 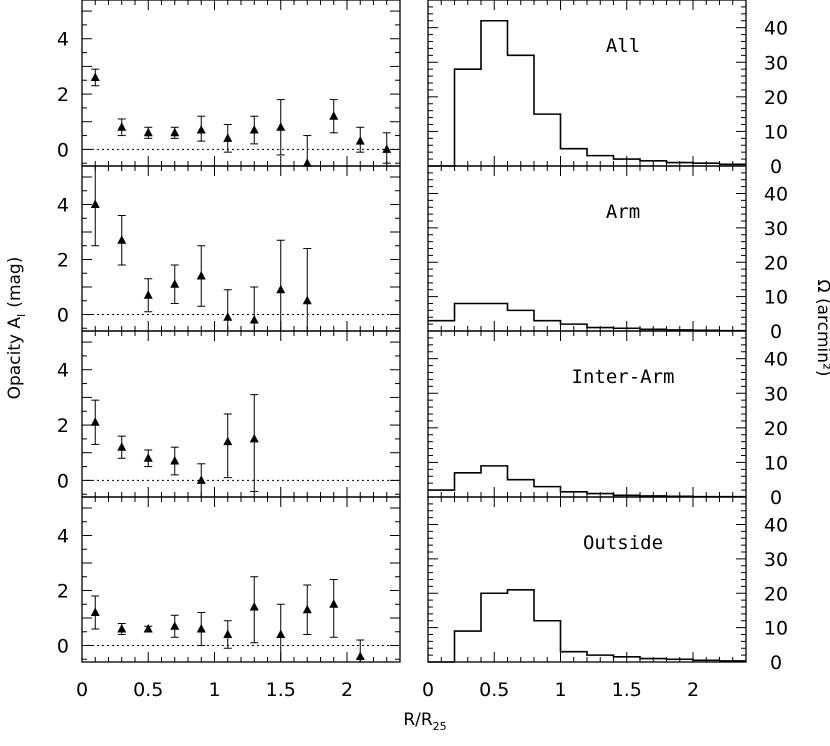 What do you see at coordinates (15, 358) in the screenshot?
I see `left-y-axis-title-main: Opacity A` at bounding box center [15, 358].